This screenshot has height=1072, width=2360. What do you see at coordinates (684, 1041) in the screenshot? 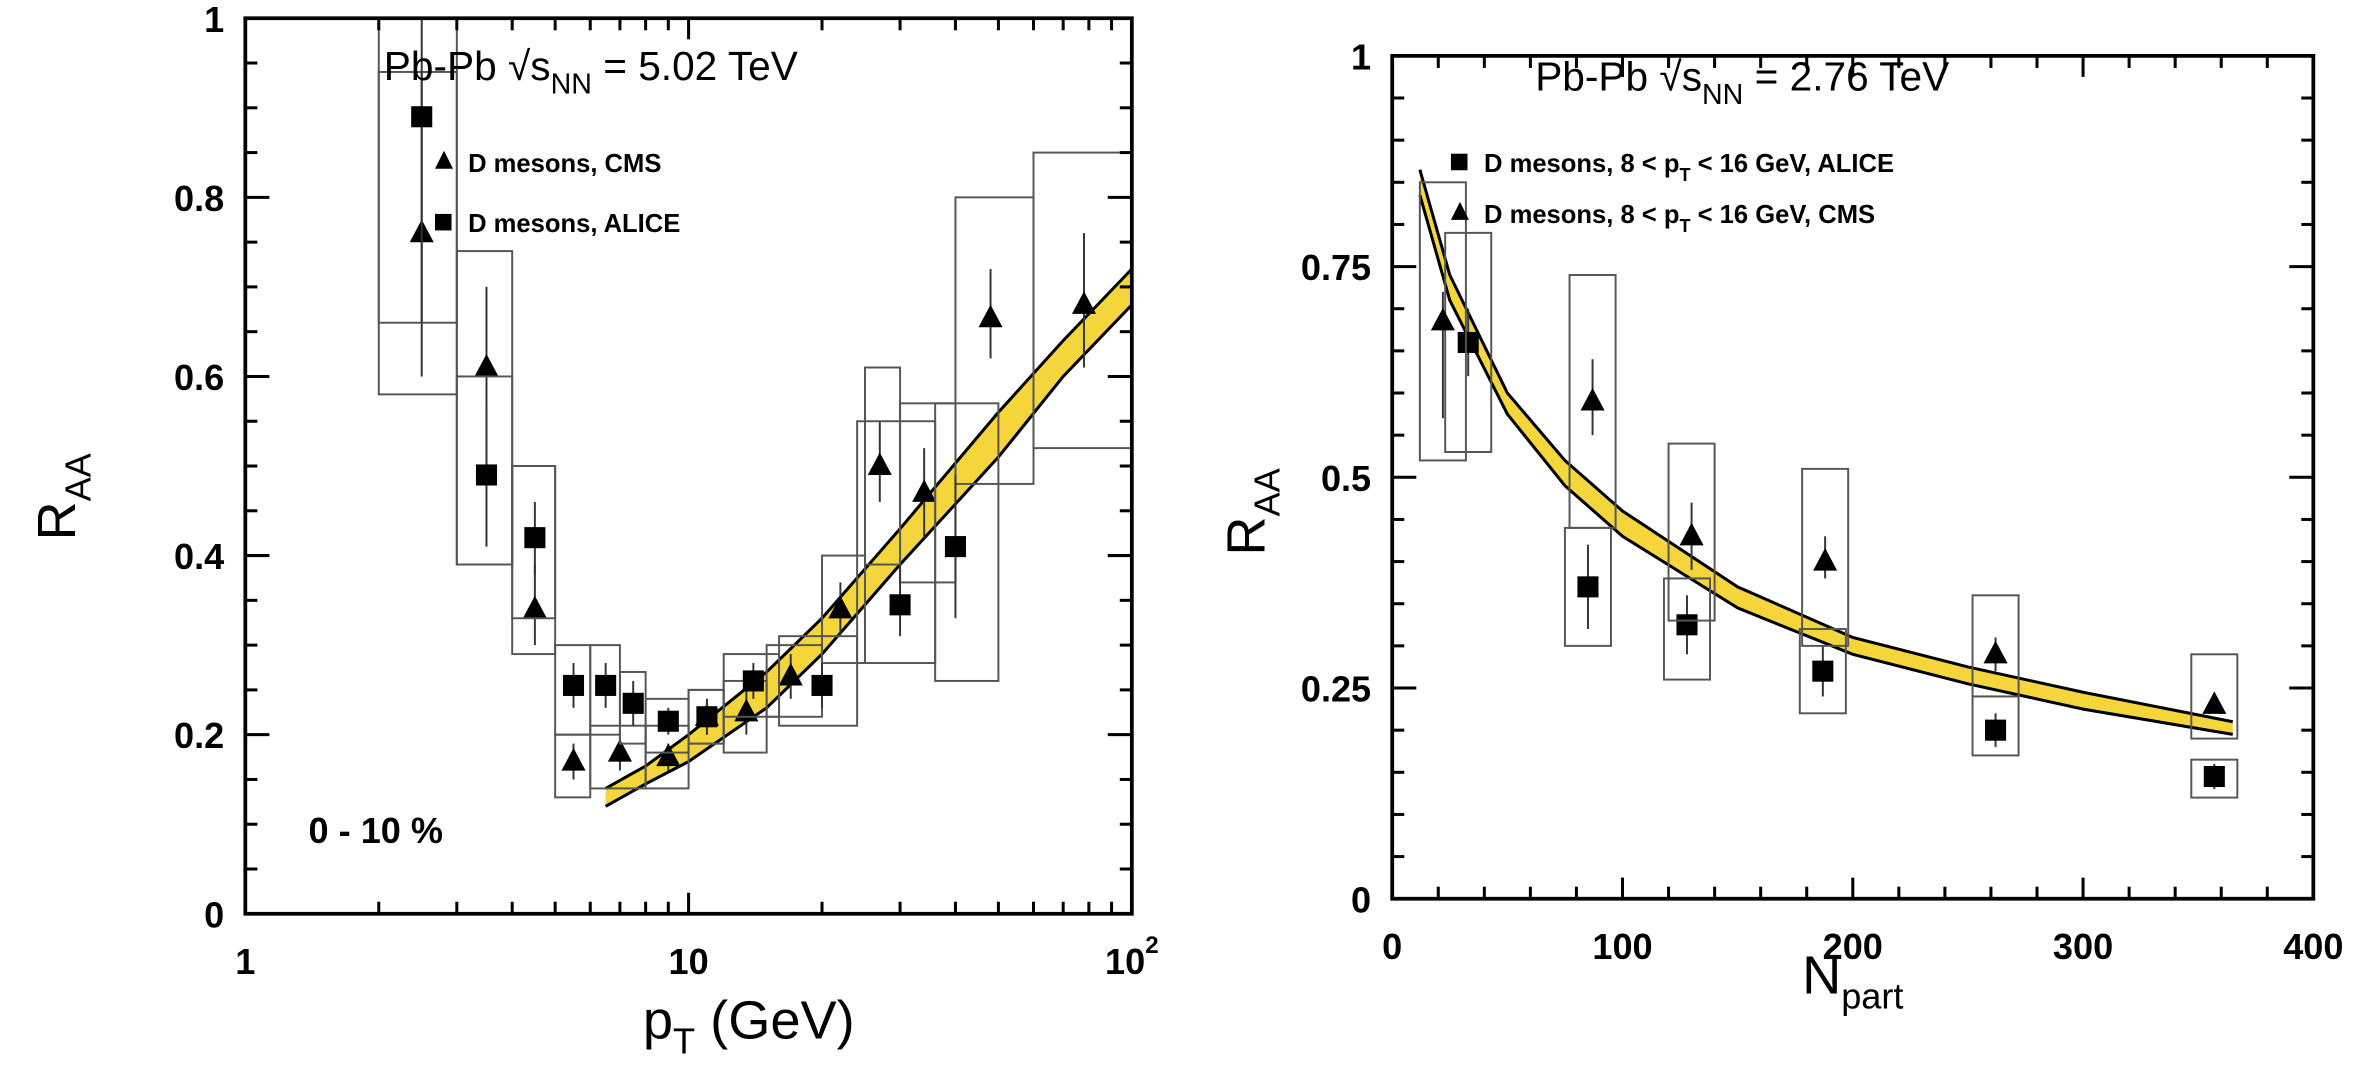
I see `x-axis-title-subscript: T` at bounding box center [684, 1041].